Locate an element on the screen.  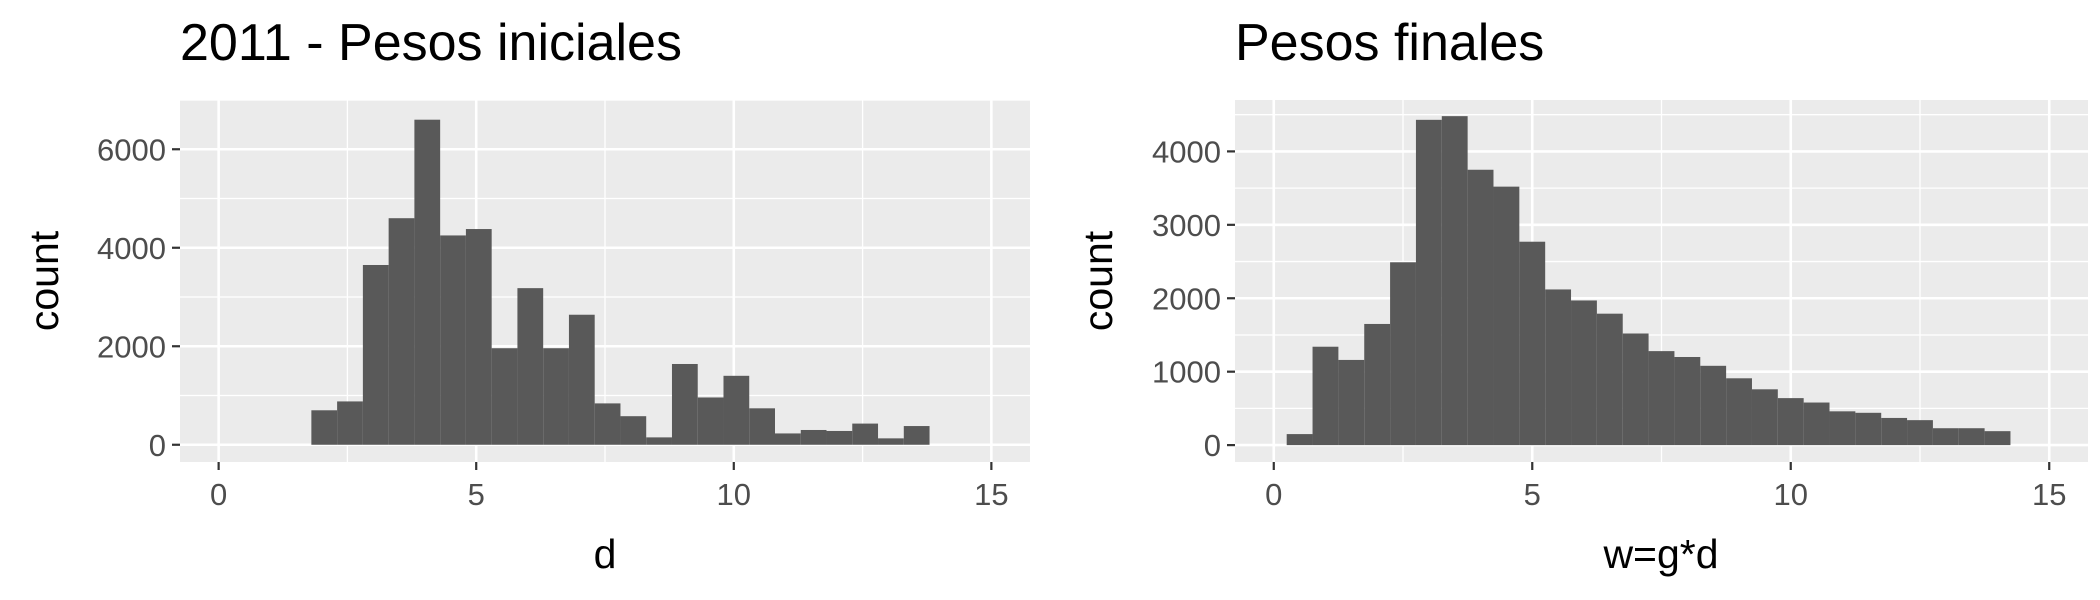
y-axis: 0 2000 4000 6000 is located at coordinates (138, 297).